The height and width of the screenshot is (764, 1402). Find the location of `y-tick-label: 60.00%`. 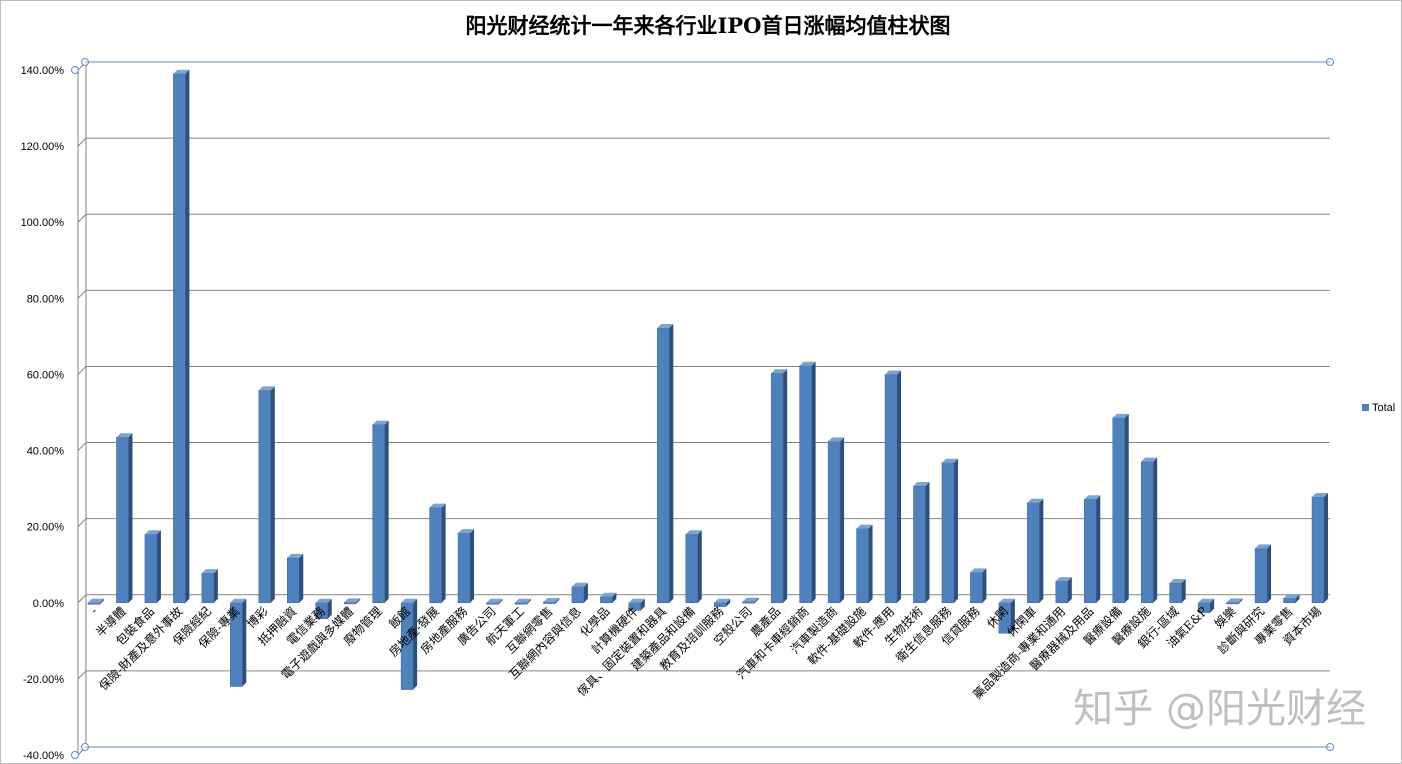

y-tick-label: 60.00% is located at coordinates (46, 375).